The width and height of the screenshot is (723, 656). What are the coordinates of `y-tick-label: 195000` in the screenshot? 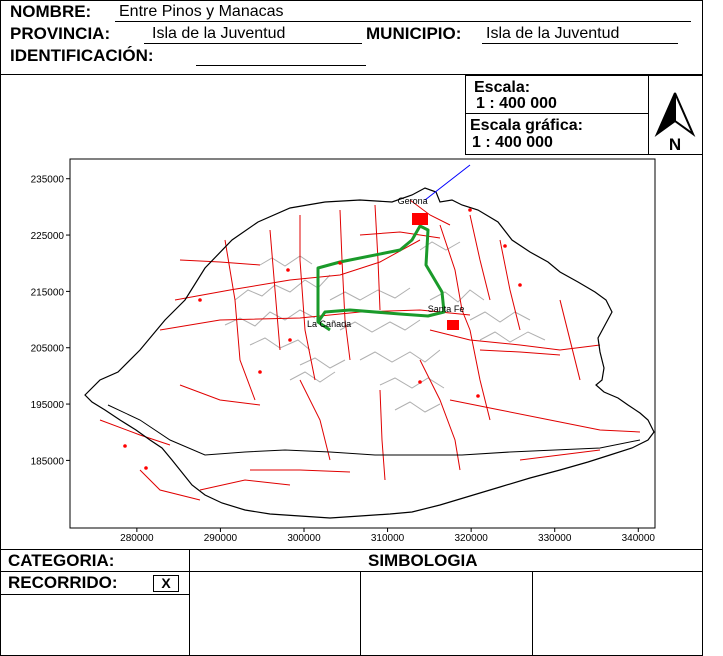 It's located at (48, 405).